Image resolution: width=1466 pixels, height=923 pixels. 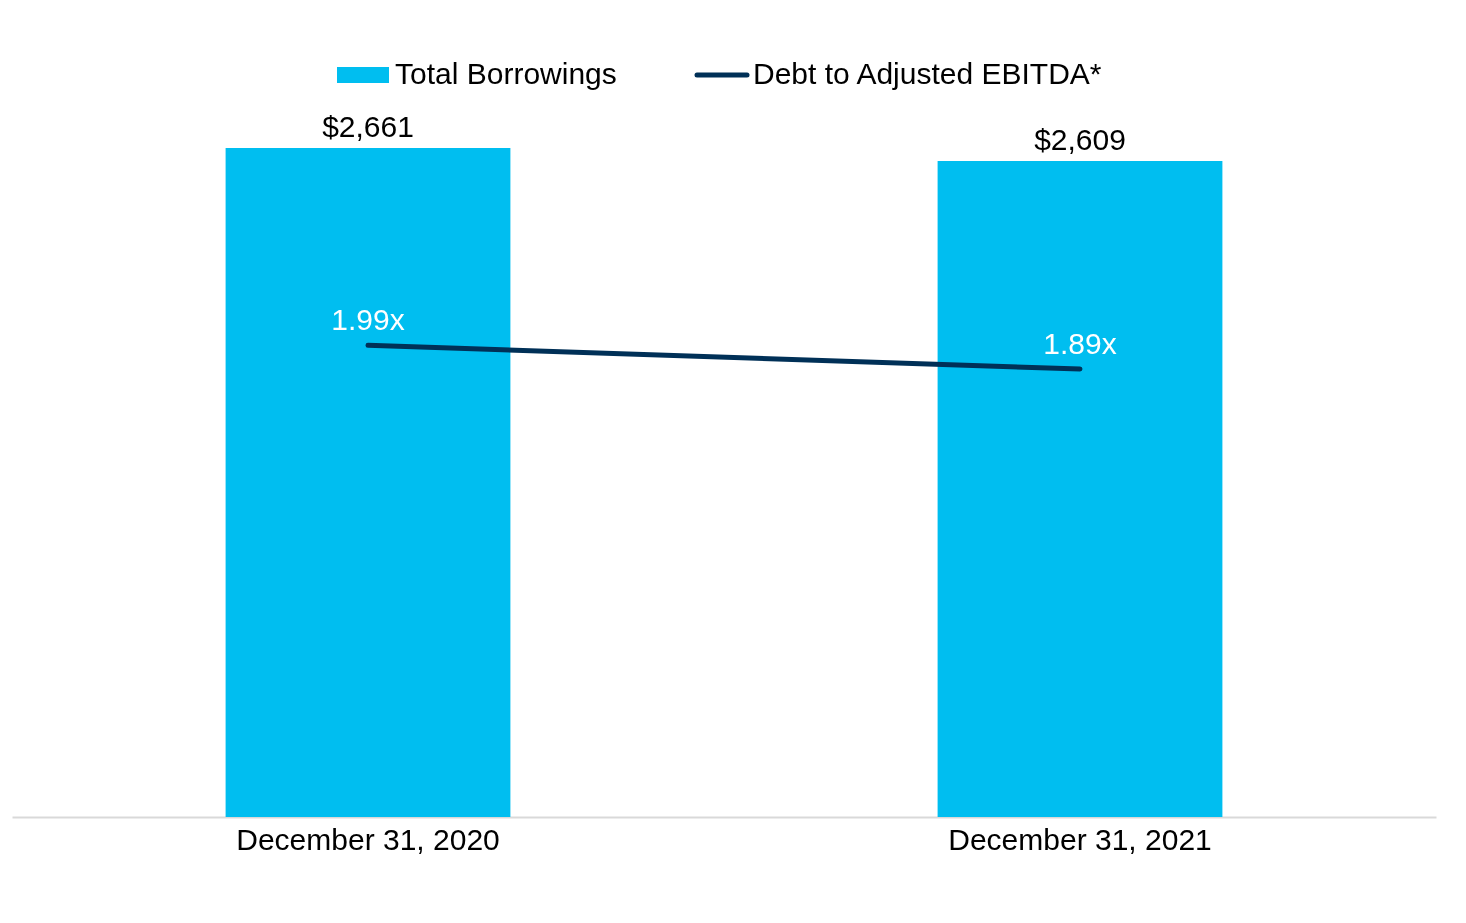 I want to click on x-tick-label: December 31, 2021, so click(x=1080, y=839).